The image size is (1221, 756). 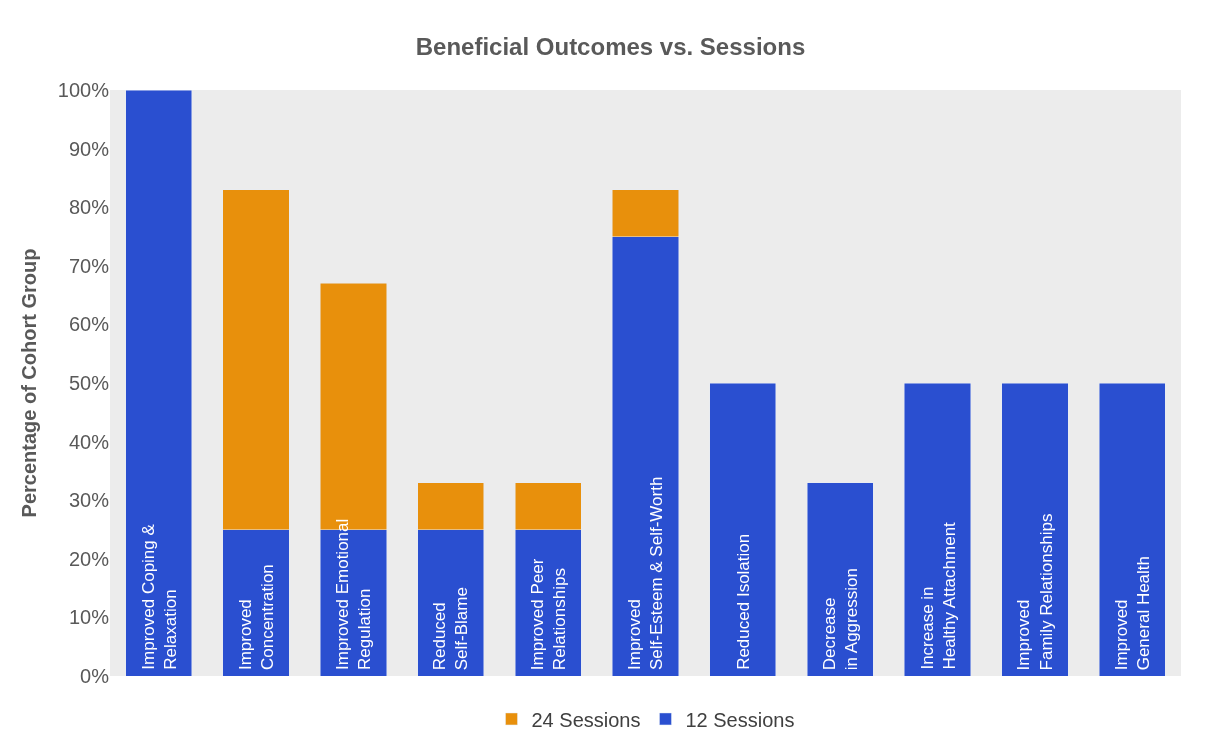 What do you see at coordinates (586, 719) in the screenshot?
I see `legend-label: 24 Sessions` at bounding box center [586, 719].